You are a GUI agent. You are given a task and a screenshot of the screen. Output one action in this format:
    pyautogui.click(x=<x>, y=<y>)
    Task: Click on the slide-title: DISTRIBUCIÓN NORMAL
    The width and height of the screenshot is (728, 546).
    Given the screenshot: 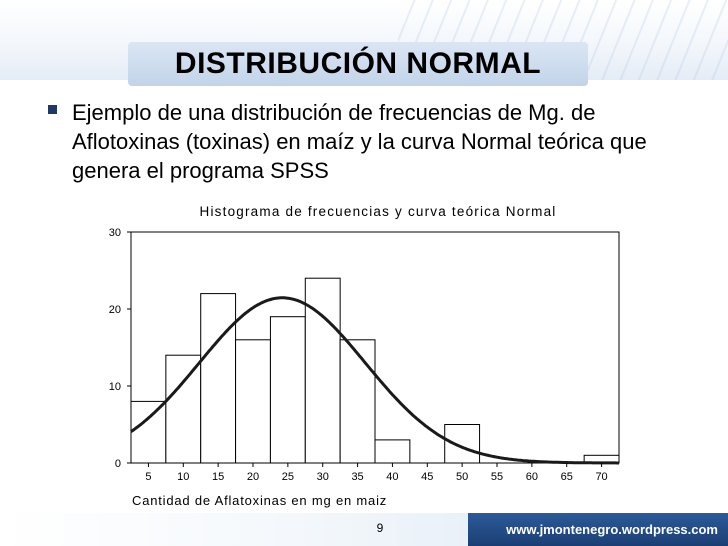 What is the action you would take?
    pyautogui.click(x=358, y=63)
    